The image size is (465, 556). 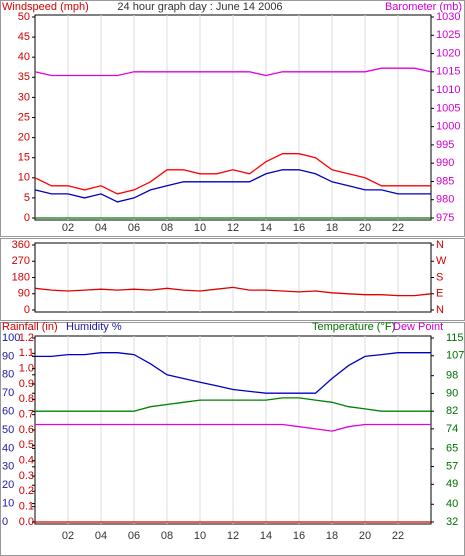 What do you see at coordinates (452, 411) in the screenshot?
I see `y2-tick-label: 82` at bounding box center [452, 411].